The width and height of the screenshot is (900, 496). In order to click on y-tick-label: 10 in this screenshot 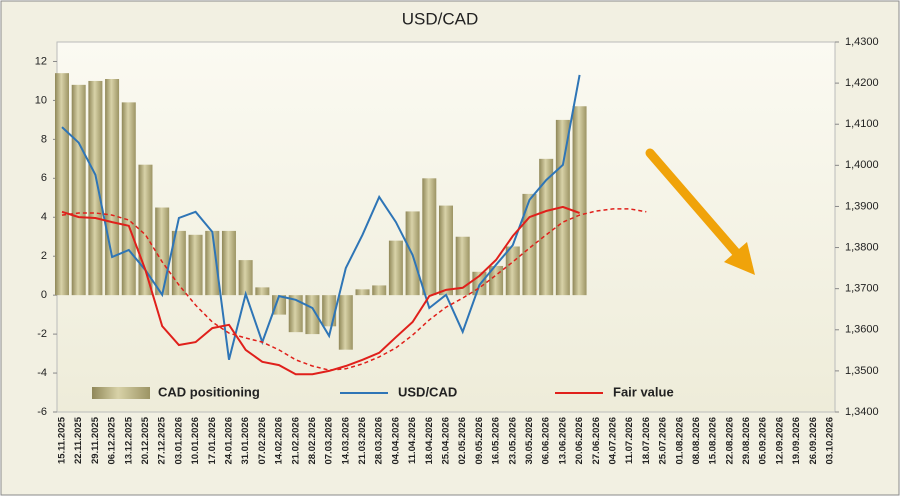, I will do `click(41, 100)`.